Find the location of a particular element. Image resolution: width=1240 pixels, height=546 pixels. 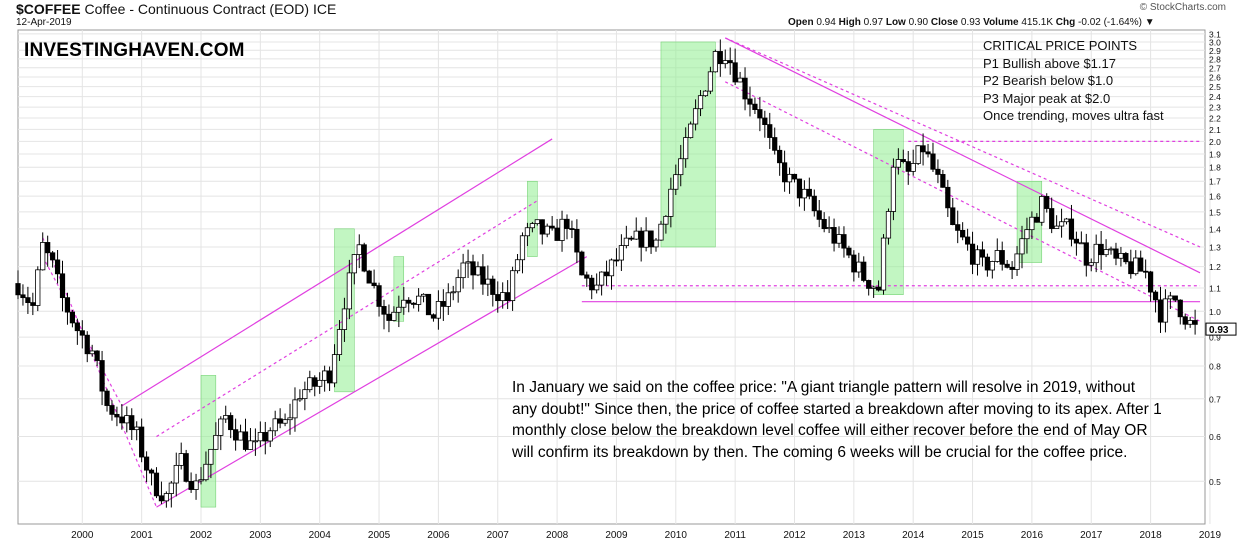

x-tick-label: 2011 is located at coordinates (735, 535).